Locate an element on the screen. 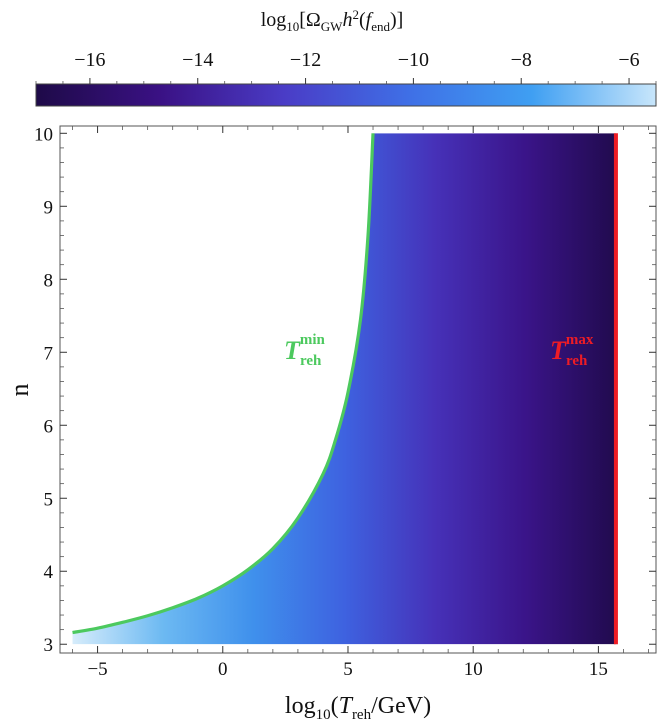 Image resolution: width=667 pixels, height=725 pixels. colorbar-title-log: log is located at coordinates (274, 20).